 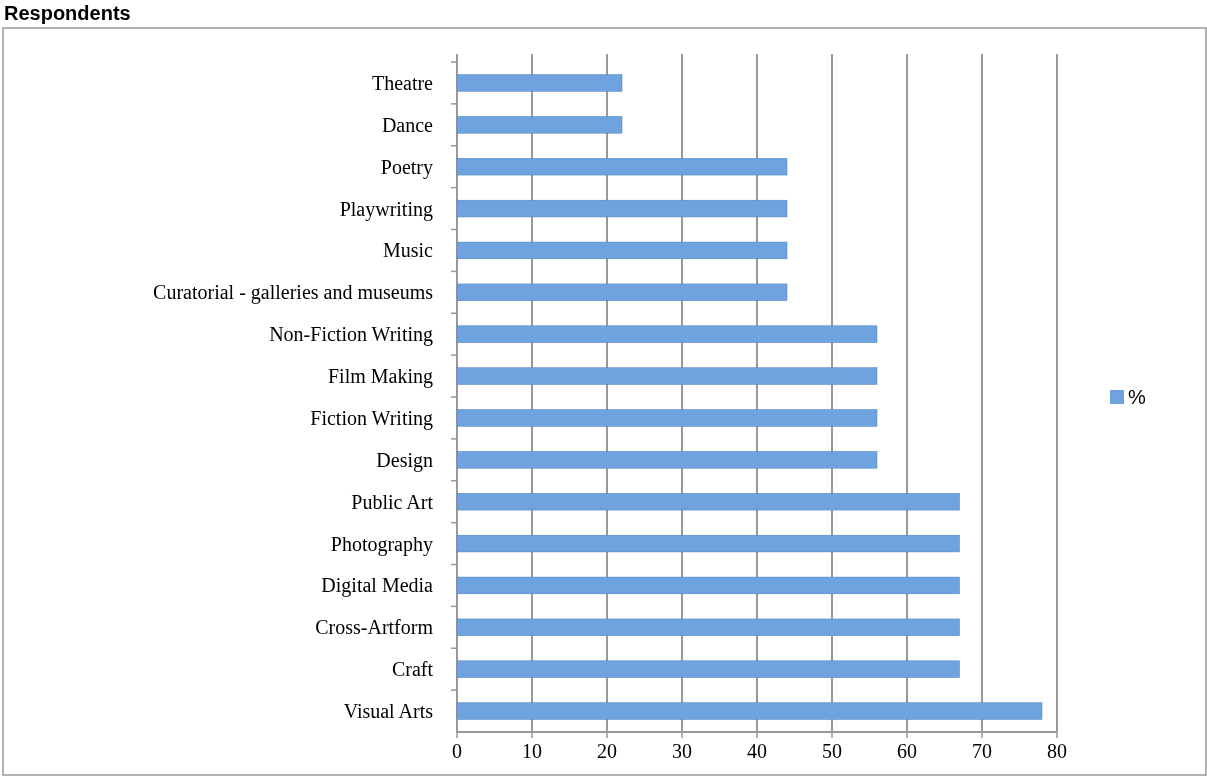 What do you see at coordinates (1137, 397) in the screenshot?
I see `legend-label: %` at bounding box center [1137, 397].